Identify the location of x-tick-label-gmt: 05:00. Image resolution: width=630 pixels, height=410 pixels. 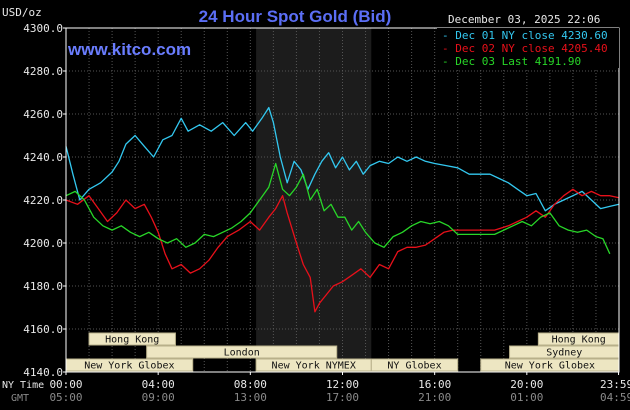
(65, 397).